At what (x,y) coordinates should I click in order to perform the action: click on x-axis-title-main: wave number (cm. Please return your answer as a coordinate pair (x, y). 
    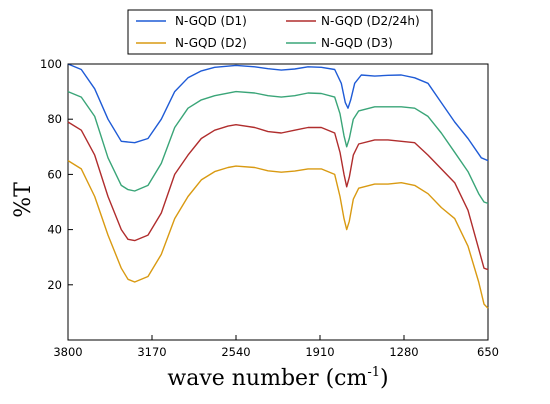
    Looking at the image, I should click on (267, 378).